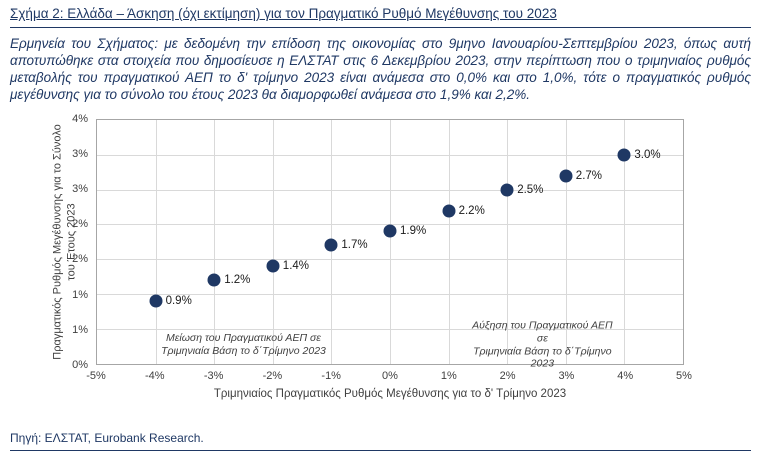  Describe the element at coordinates (80, 118) in the screenshot. I see `y-tick-label: 4%` at that location.